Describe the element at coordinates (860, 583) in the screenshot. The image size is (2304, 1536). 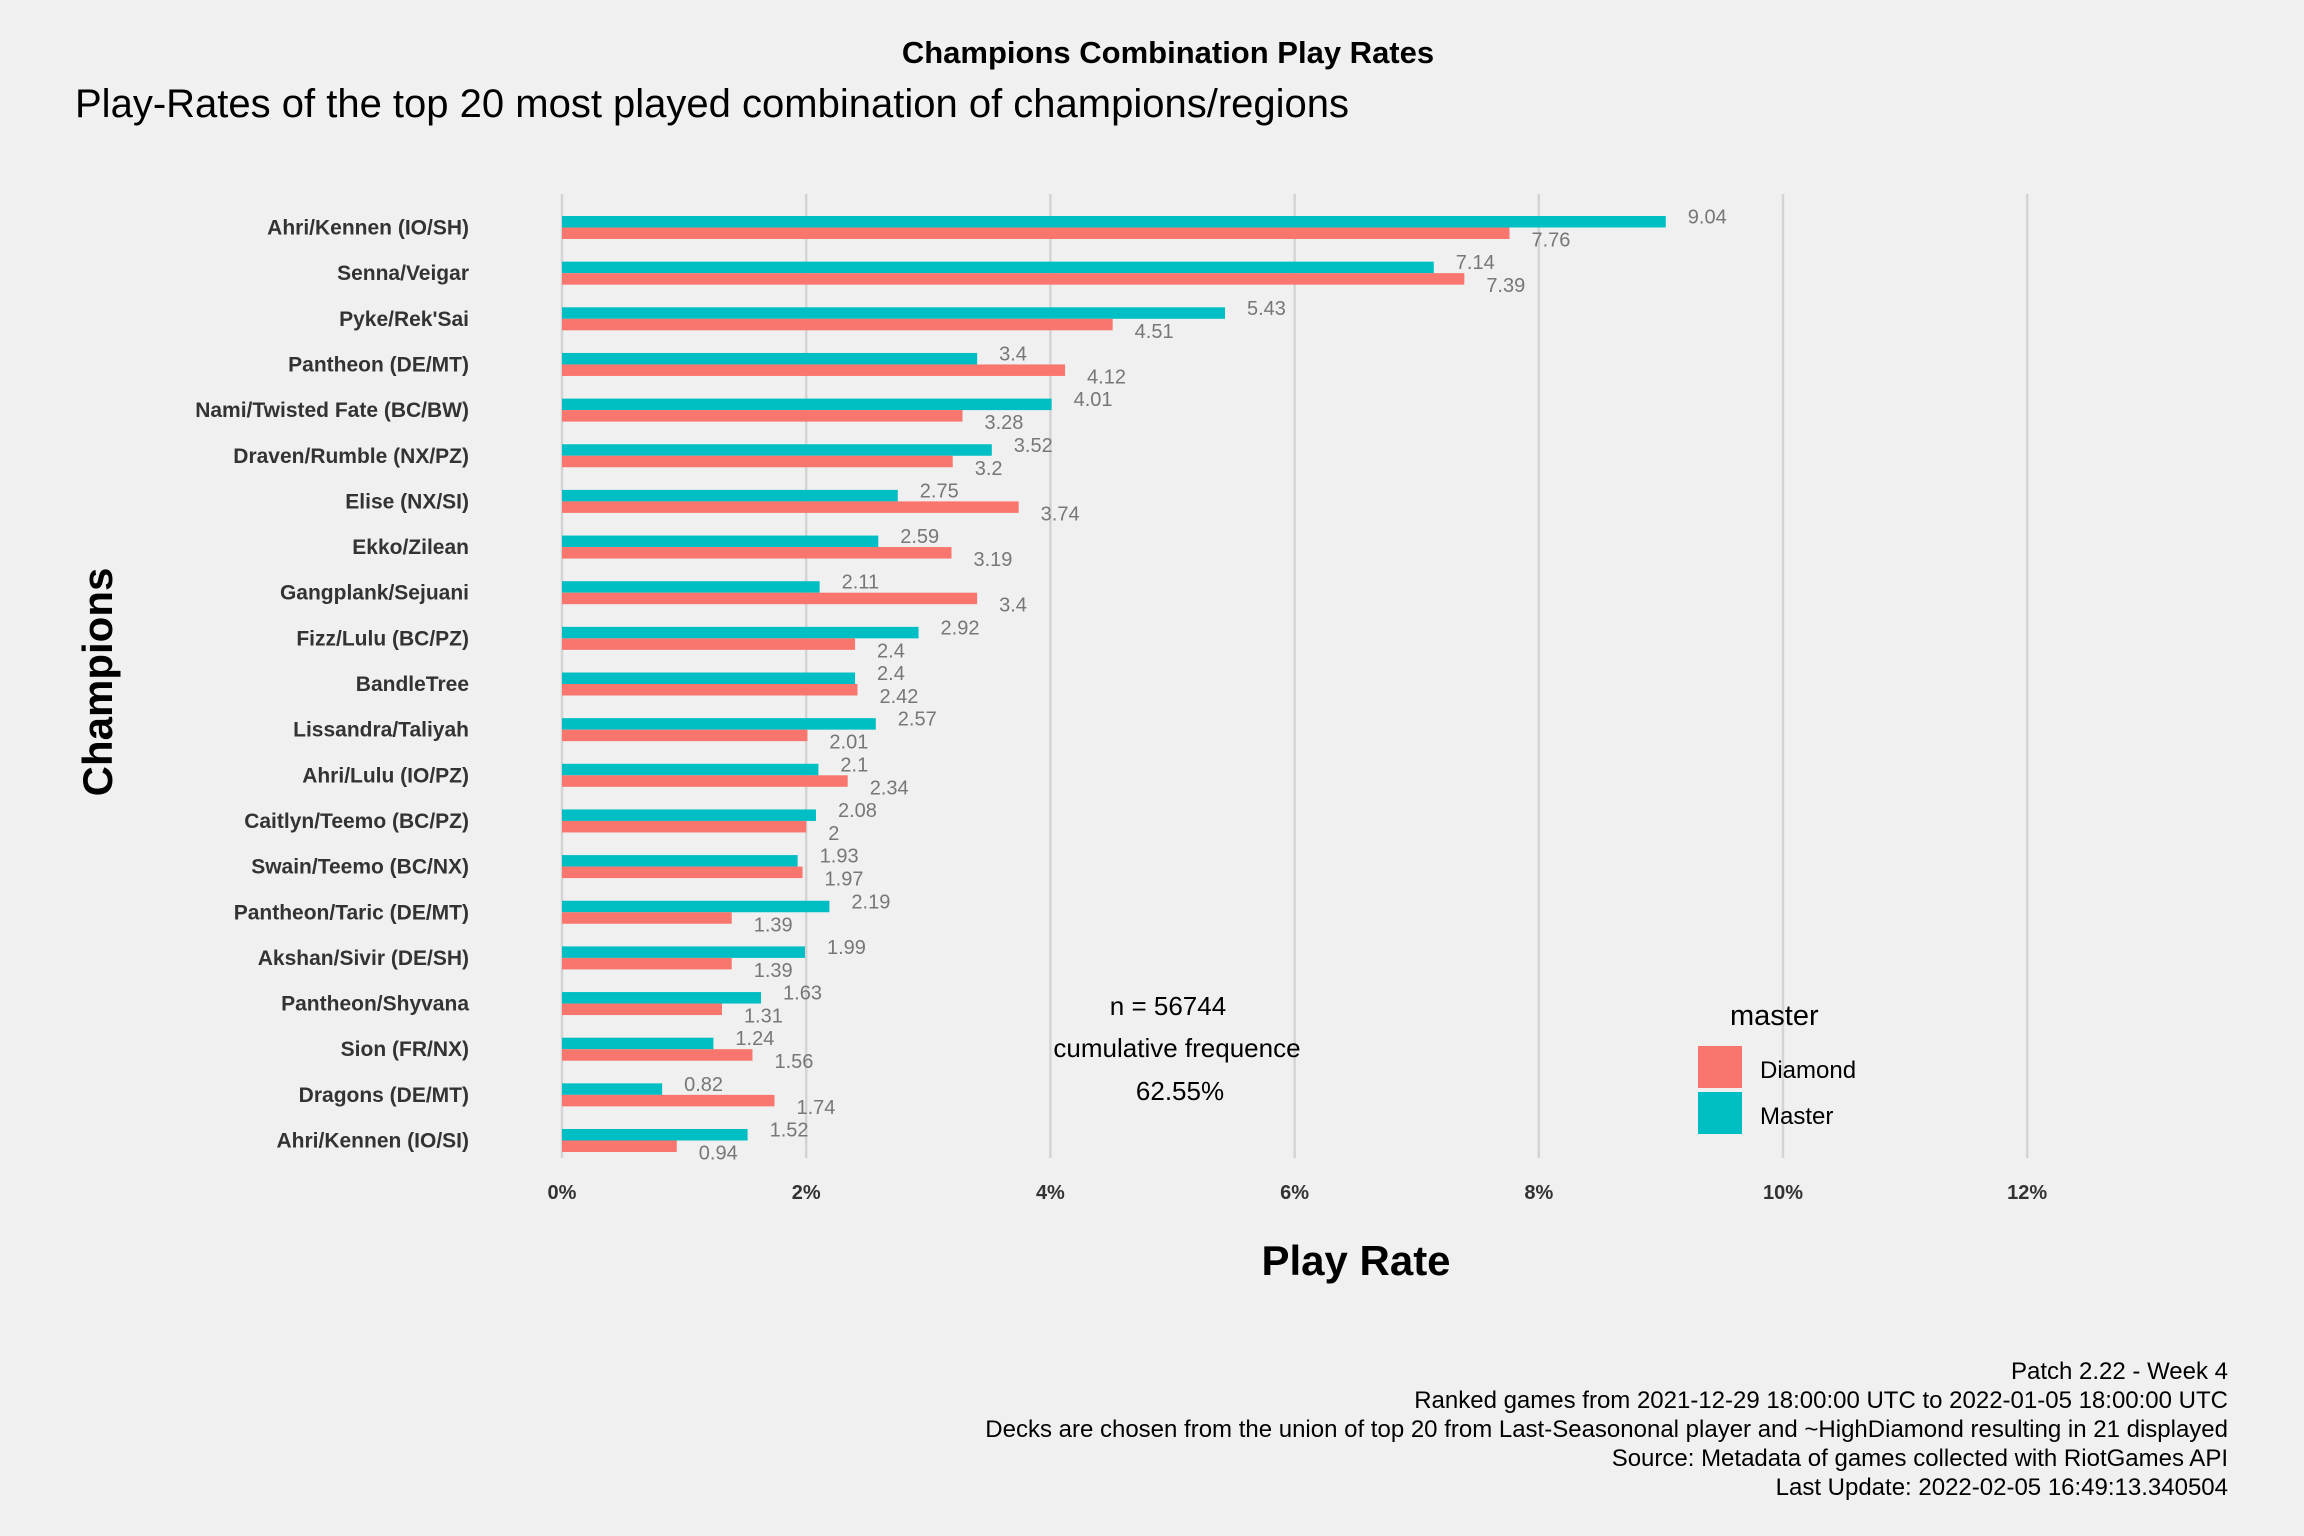
I see `data-label-master: 2.11` at that location.